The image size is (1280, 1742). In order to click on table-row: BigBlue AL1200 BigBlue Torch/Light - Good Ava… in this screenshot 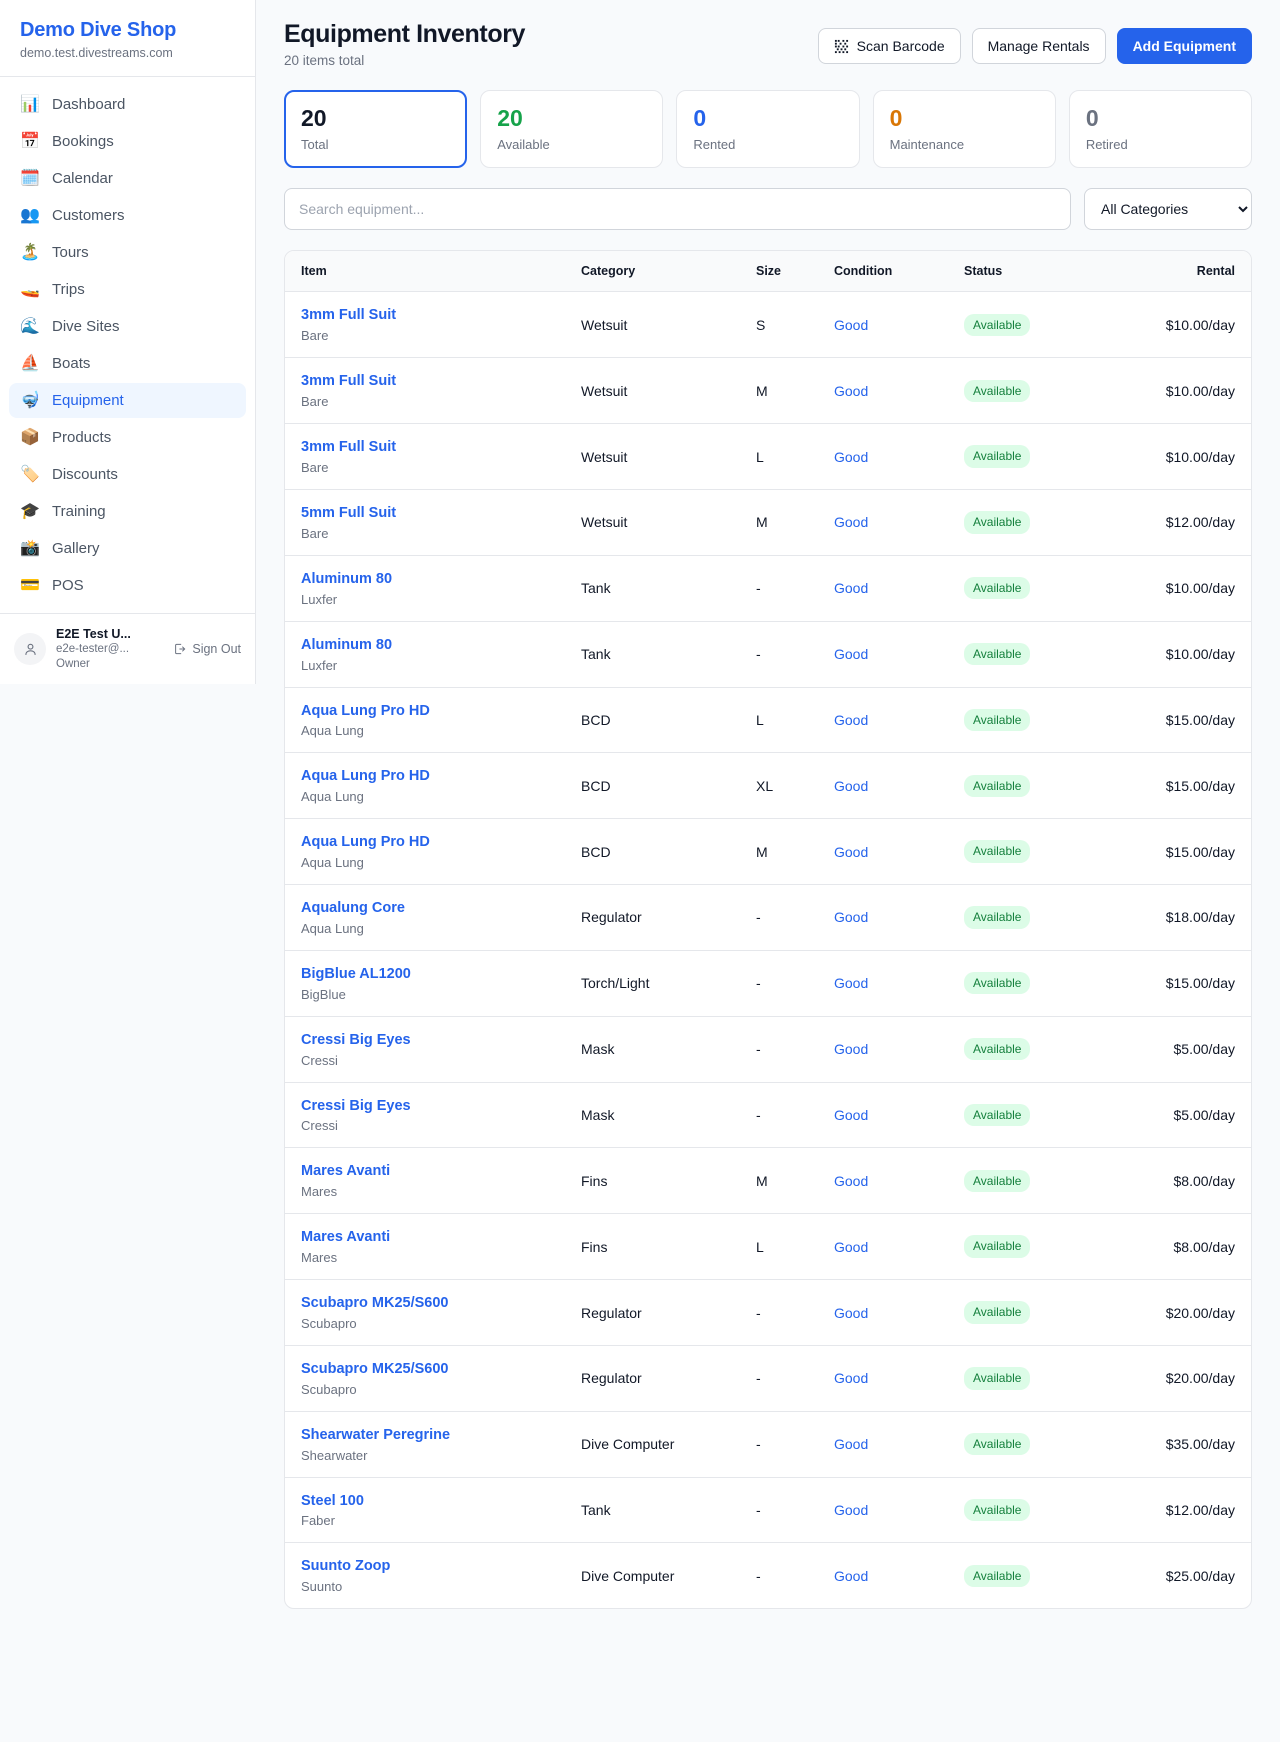, I will do `click(768, 983)`.